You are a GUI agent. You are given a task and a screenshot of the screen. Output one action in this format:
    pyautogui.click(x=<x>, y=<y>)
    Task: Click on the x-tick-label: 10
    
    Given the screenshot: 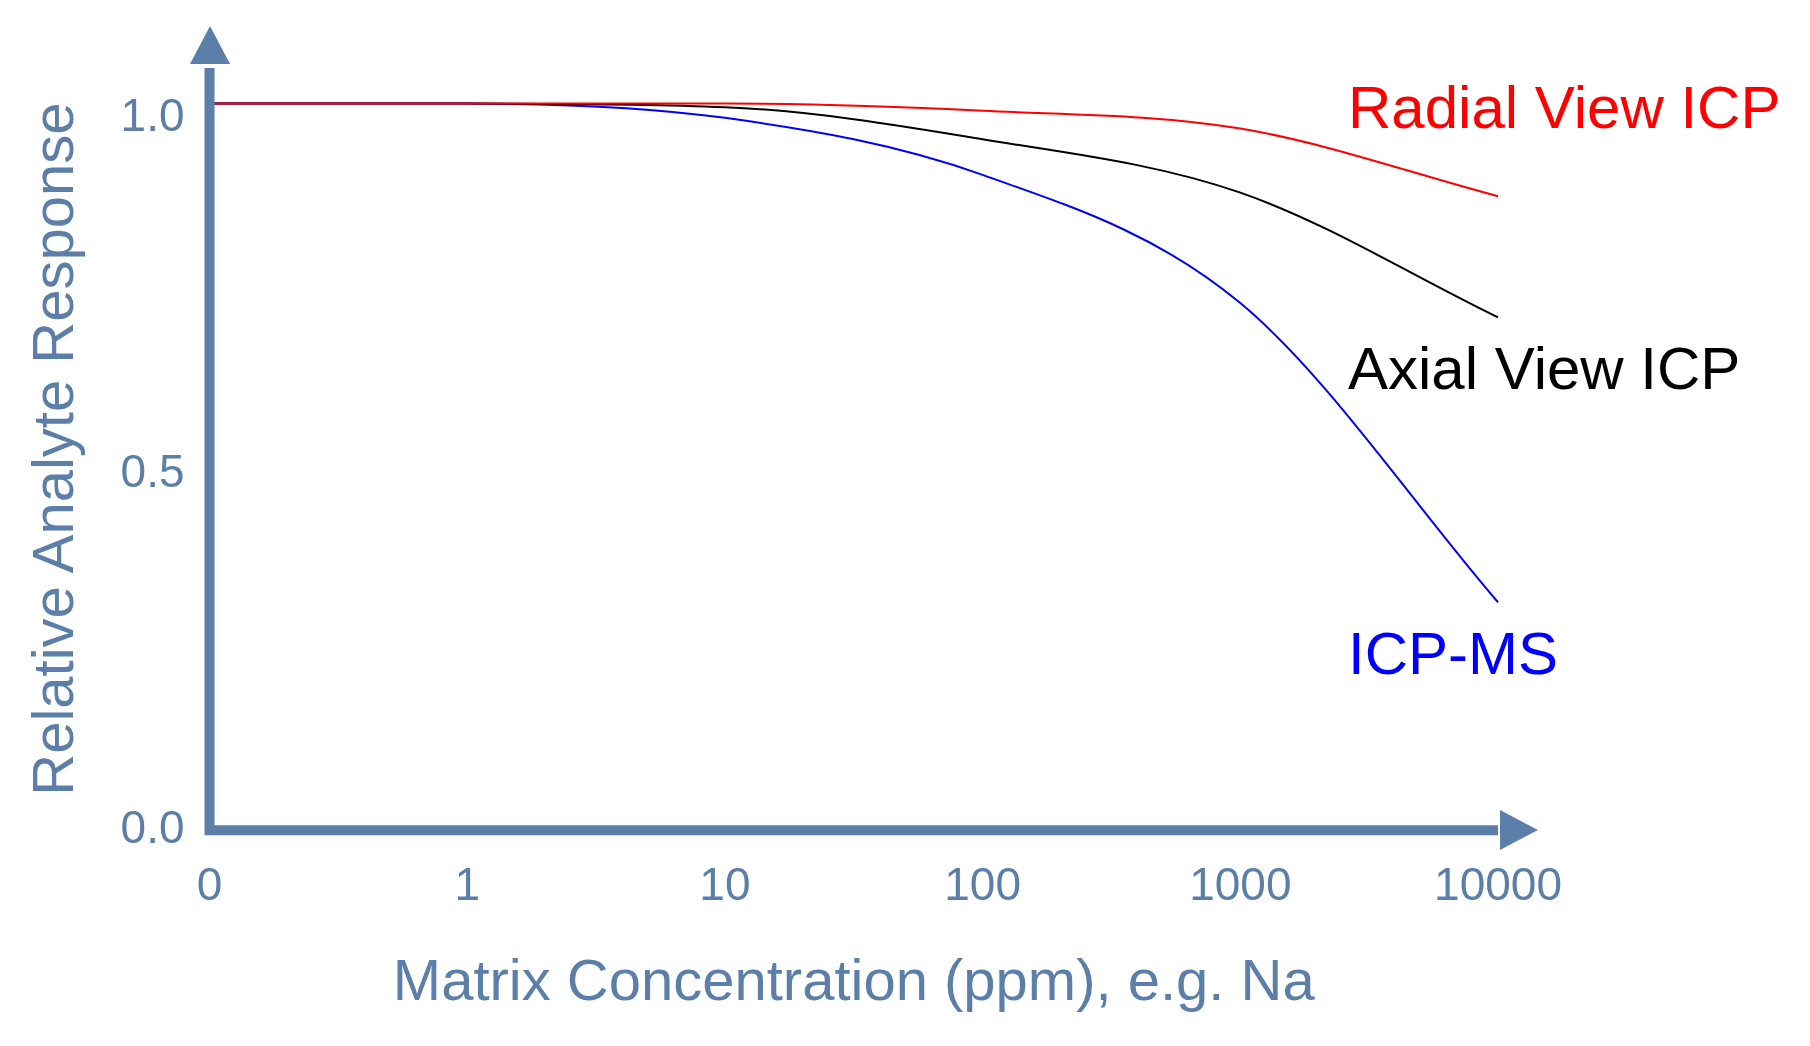 What is the action you would take?
    pyautogui.click(x=725, y=884)
    